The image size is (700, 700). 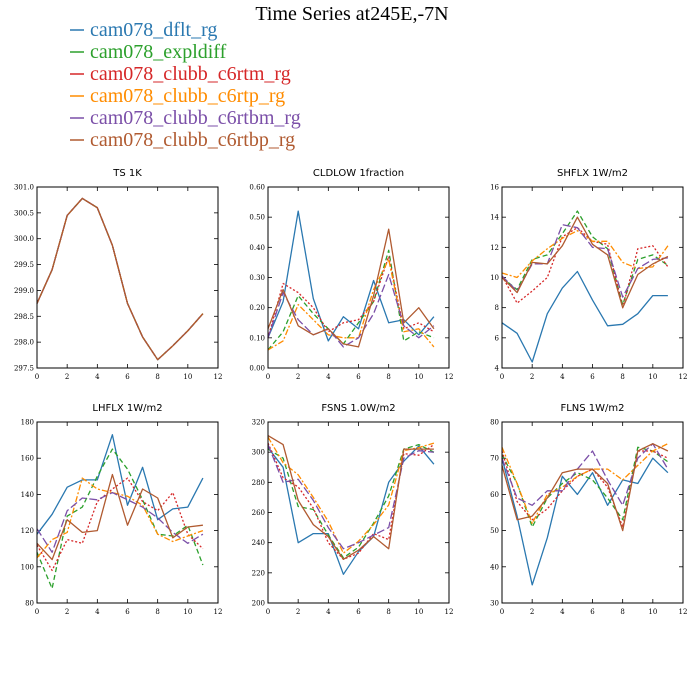 What do you see at coordinates (257, 218) in the screenshot?
I see `y-tick-label: 0.50` at bounding box center [257, 218].